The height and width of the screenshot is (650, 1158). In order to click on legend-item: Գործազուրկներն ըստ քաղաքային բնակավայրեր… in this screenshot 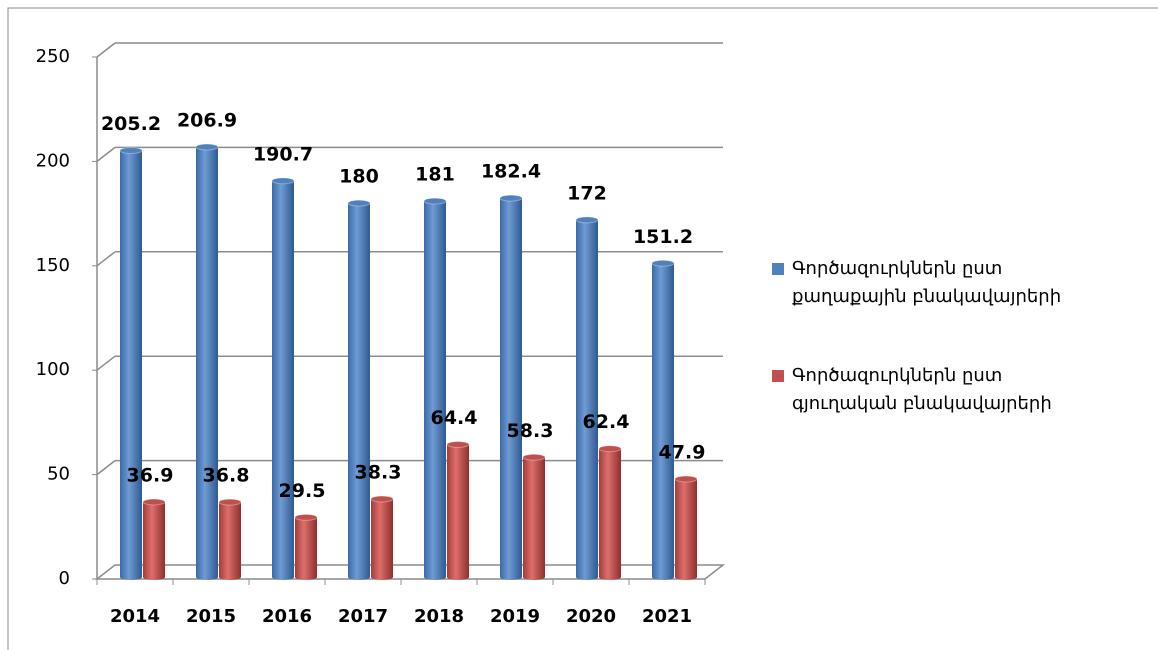, I will do `click(916, 283)`.